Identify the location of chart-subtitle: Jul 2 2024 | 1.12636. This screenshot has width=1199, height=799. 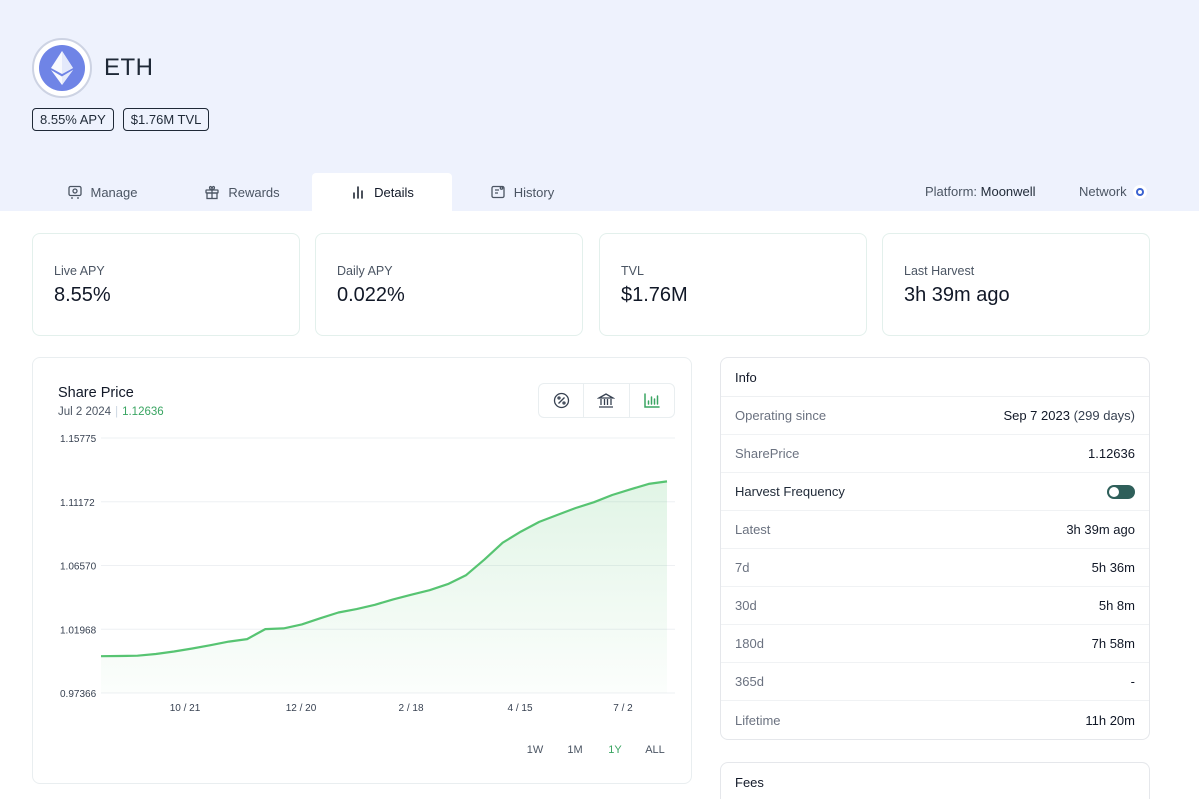
(111, 412).